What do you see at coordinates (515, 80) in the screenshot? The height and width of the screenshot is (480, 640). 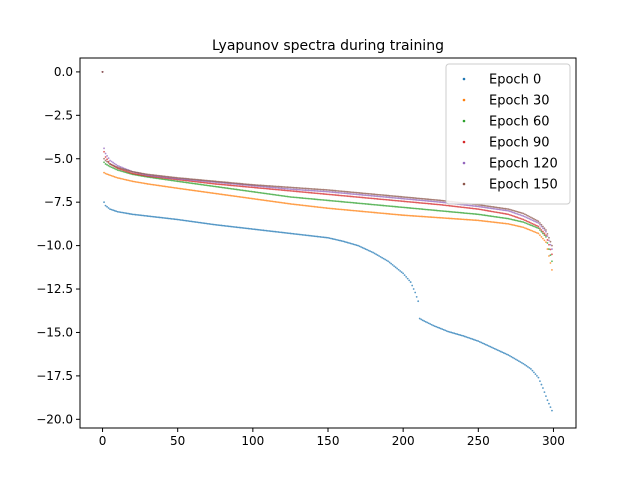 I see `legend-label: Epoch 0` at bounding box center [515, 80].